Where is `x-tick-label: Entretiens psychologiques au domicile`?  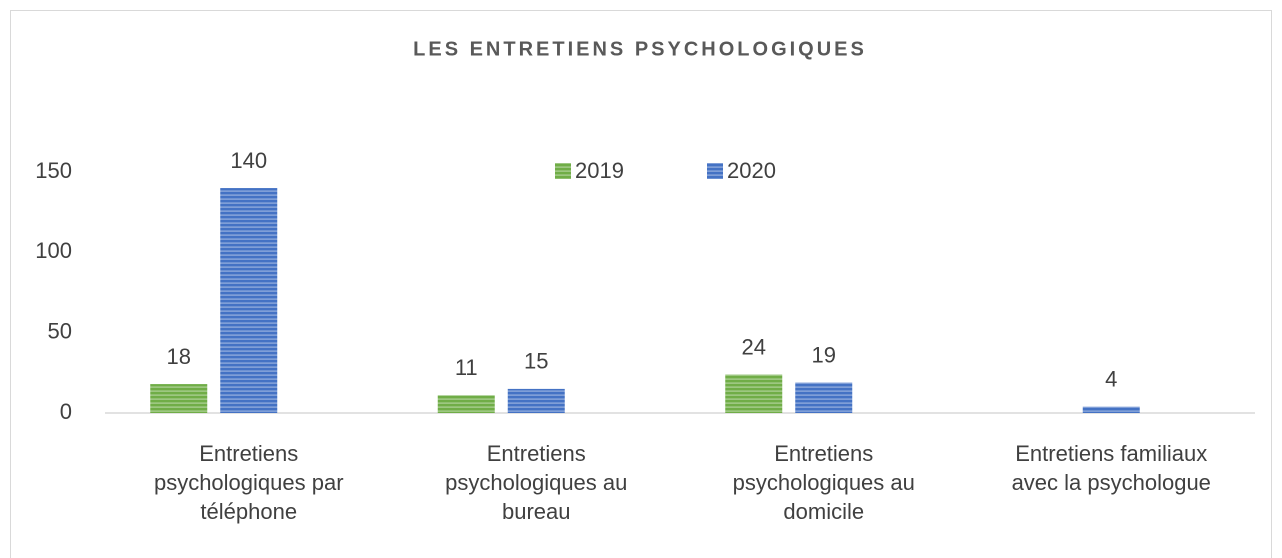 x-tick-label: Entretiens psychologiques au domicile is located at coordinates (823, 482).